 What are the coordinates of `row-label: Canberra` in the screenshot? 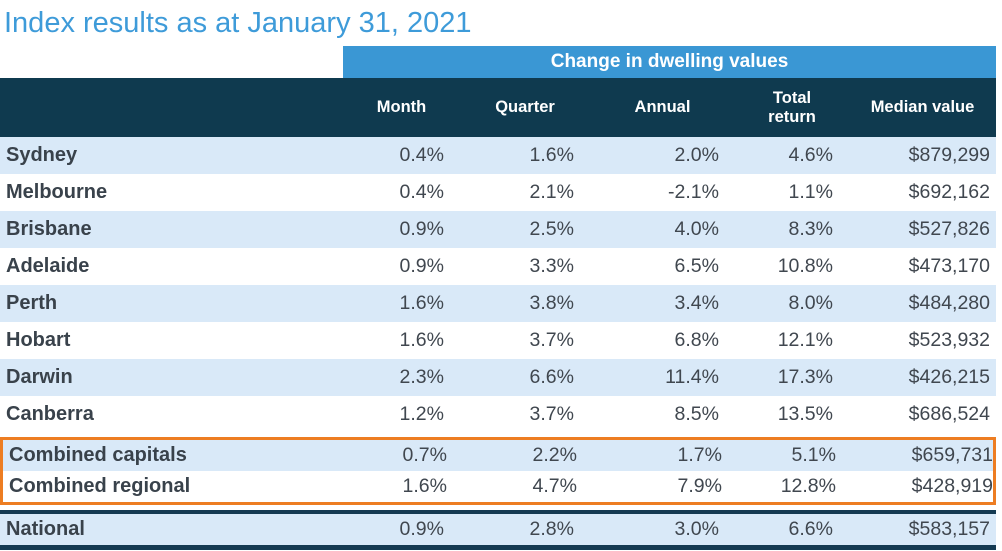 It's located at (50, 414).